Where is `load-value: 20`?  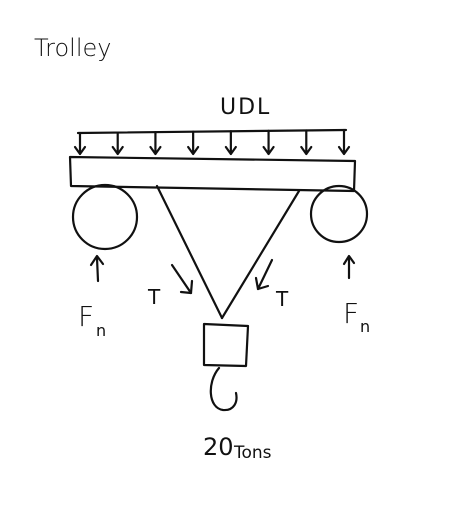 load-value: 20 is located at coordinates (218, 447).